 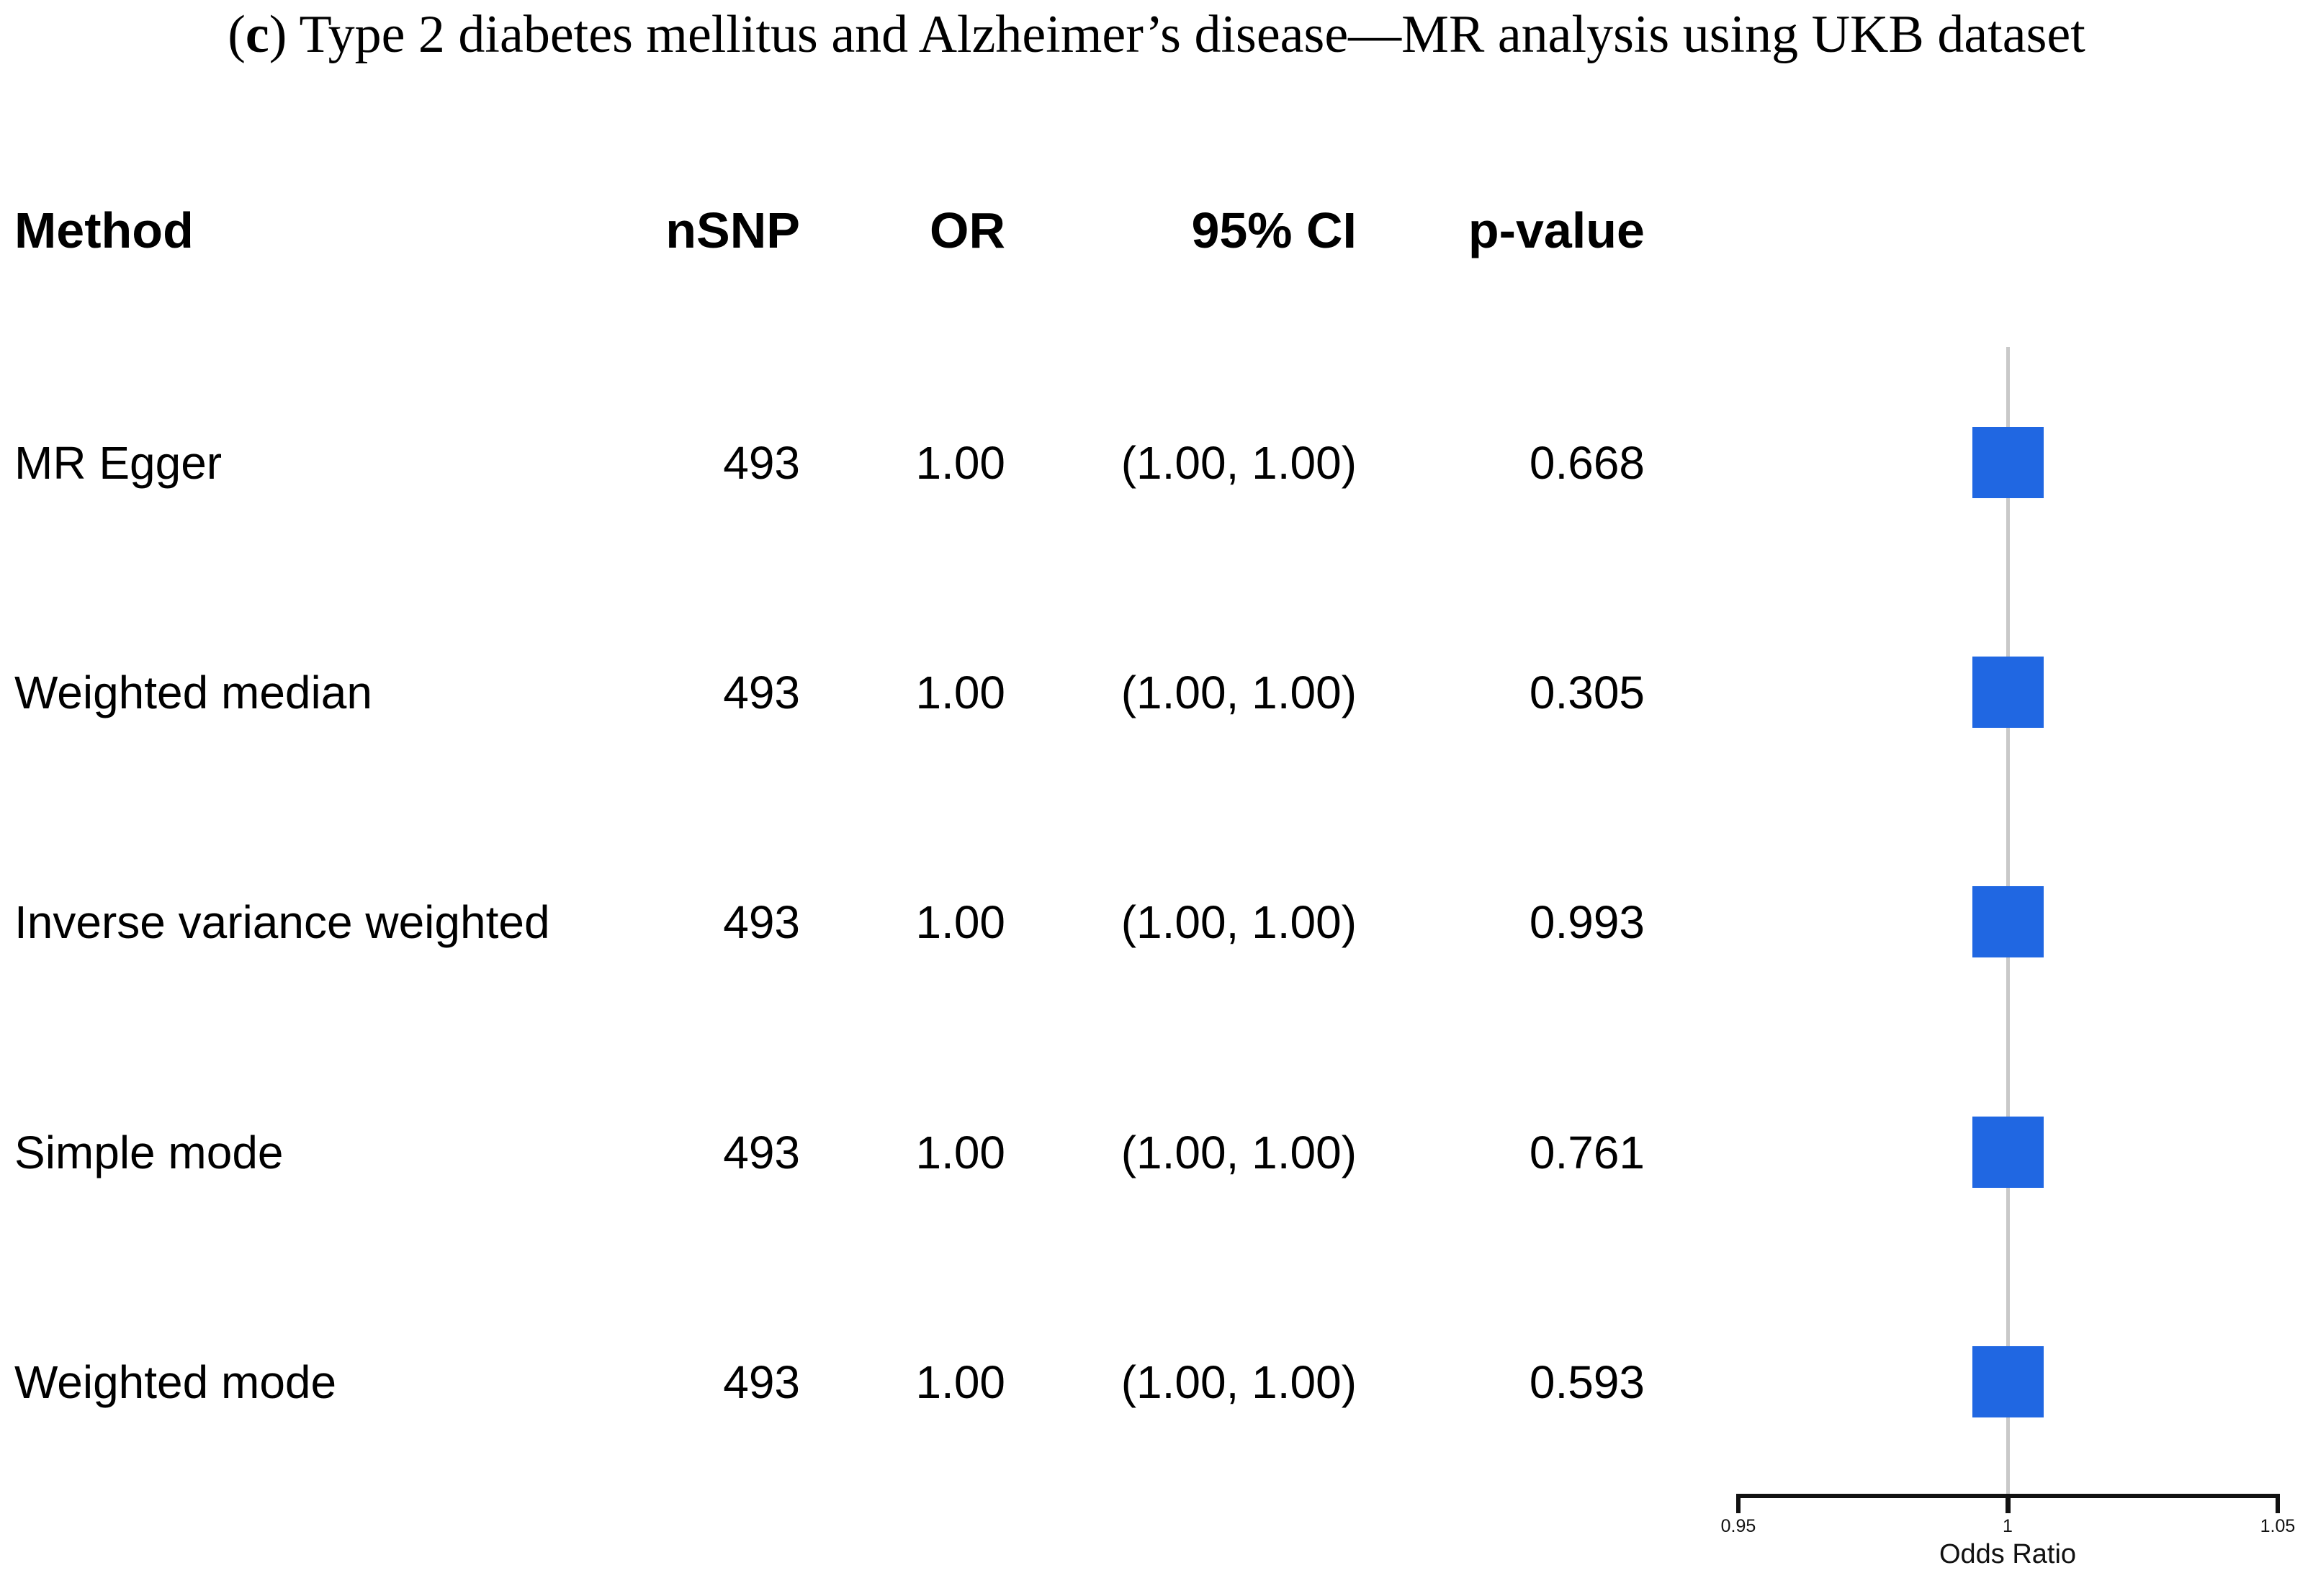 I want to click on title-paren-close: ), so click(x=284, y=34).